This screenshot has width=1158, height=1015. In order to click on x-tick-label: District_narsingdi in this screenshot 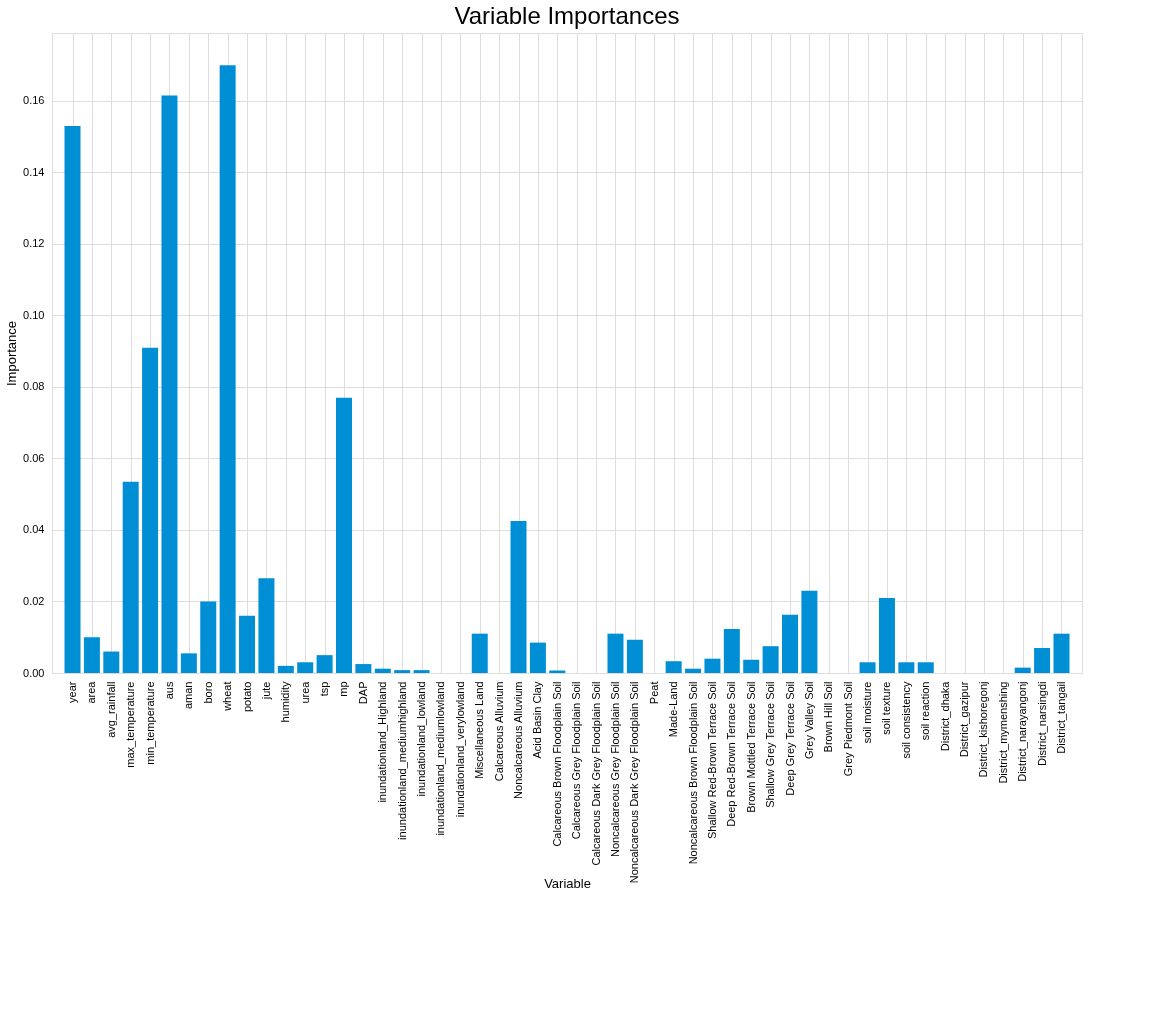, I will do `click(1041, 723)`.